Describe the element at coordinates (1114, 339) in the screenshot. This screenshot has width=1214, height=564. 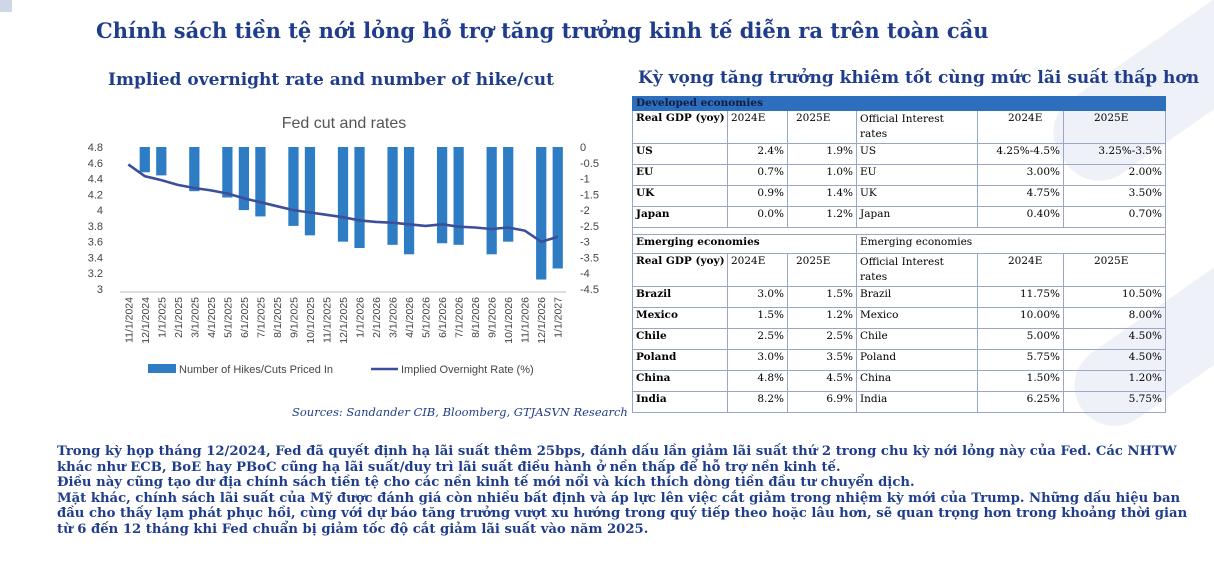
I see `rate-2025-cell: 4.50%` at that location.